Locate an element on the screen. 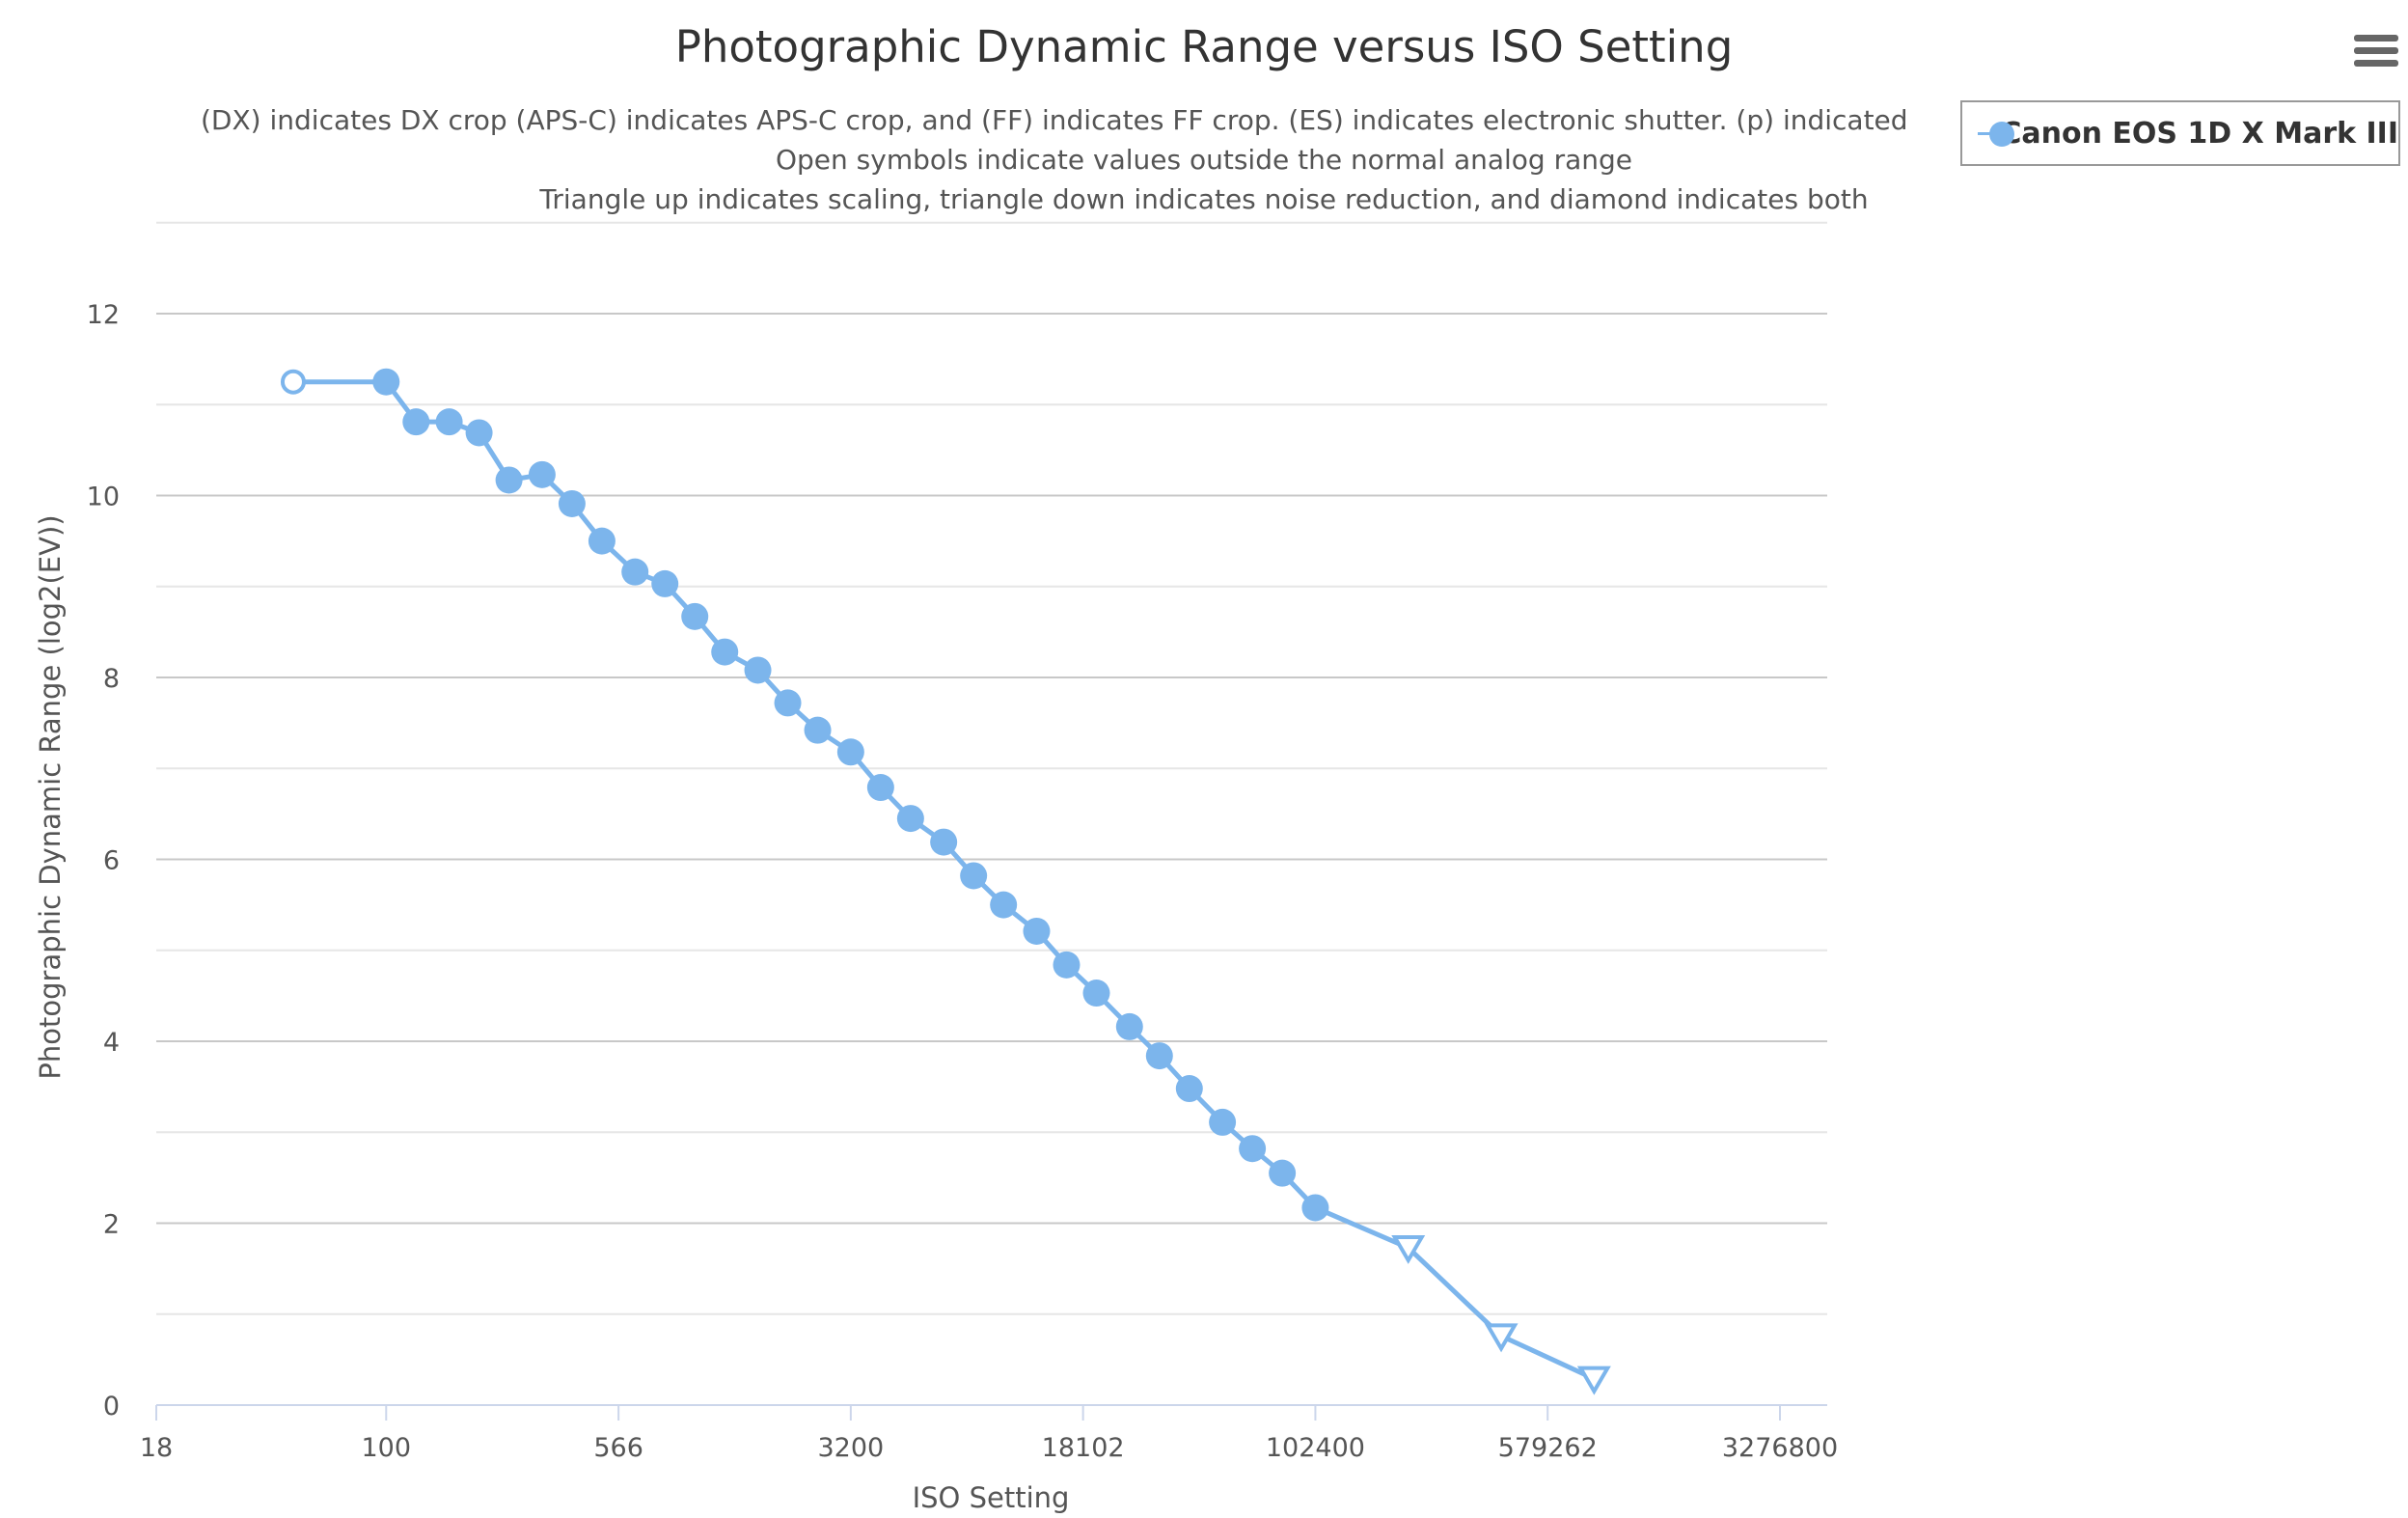 The height and width of the screenshot is (1518, 2408). y-tick-label: 4 is located at coordinates (111, 1043).